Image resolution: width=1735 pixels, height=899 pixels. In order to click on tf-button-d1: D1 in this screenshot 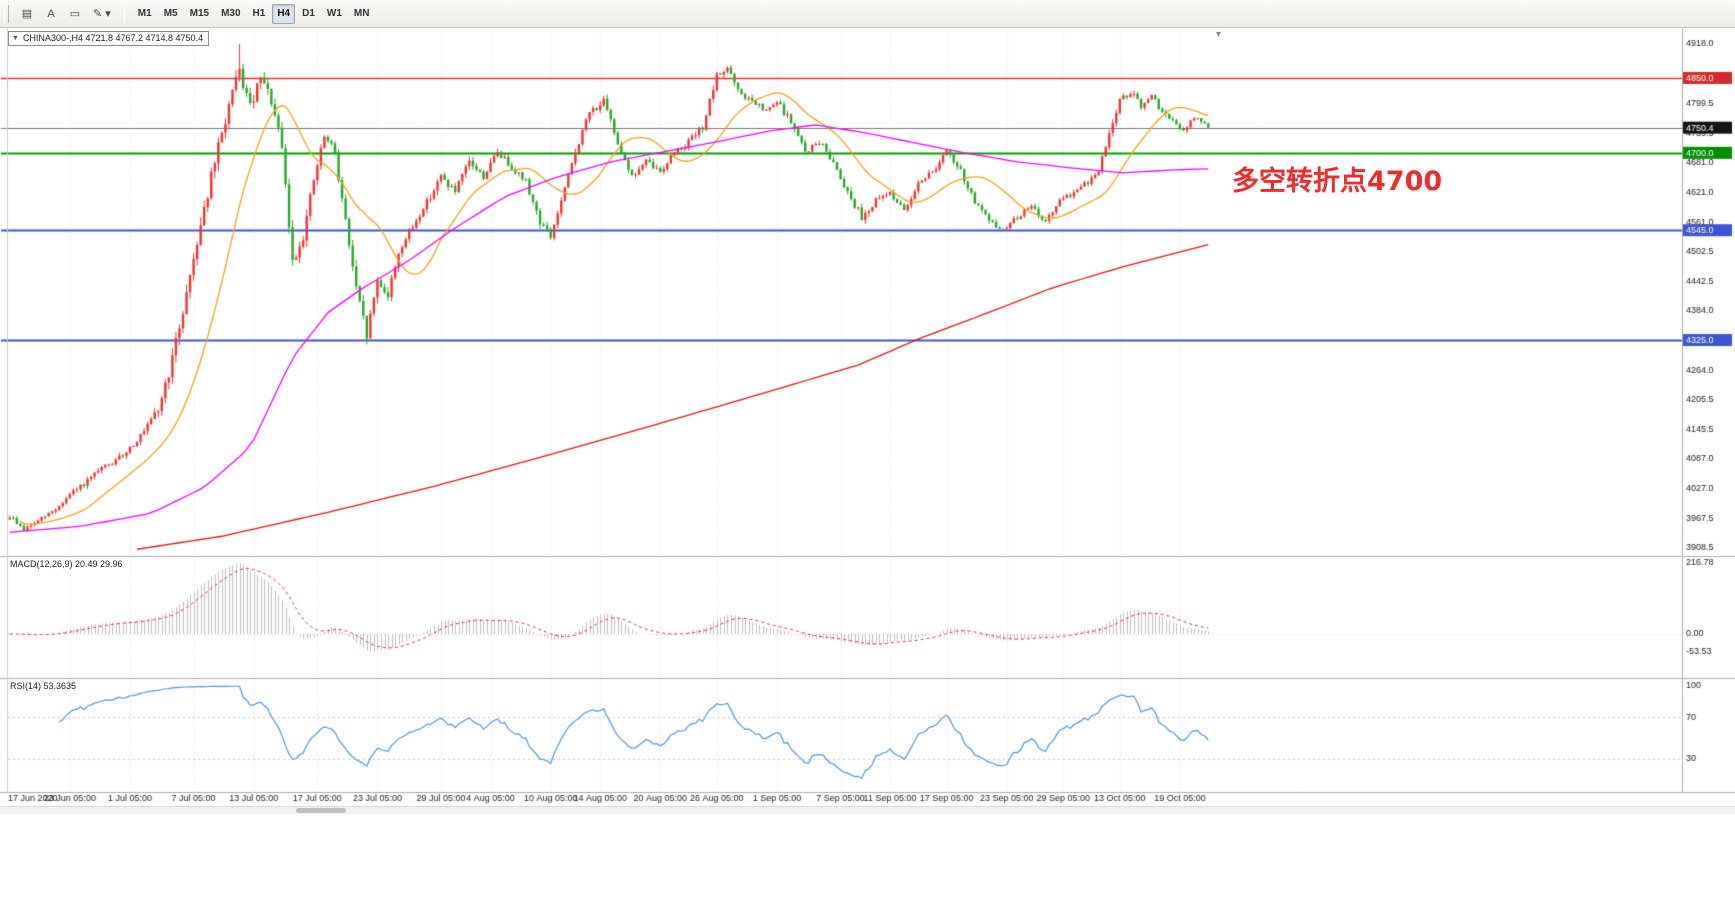, I will do `click(308, 13)`.